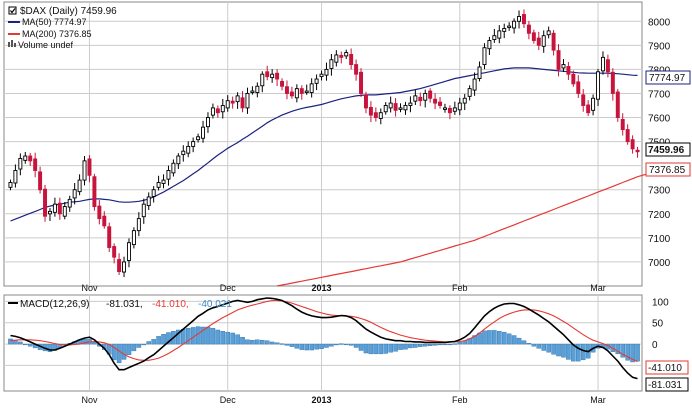 The height and width of the screenshot is (410, 692). Describe the element at coordinates (659, 191) in the screenshot. I see `price-tick-label: 7300` at that location.